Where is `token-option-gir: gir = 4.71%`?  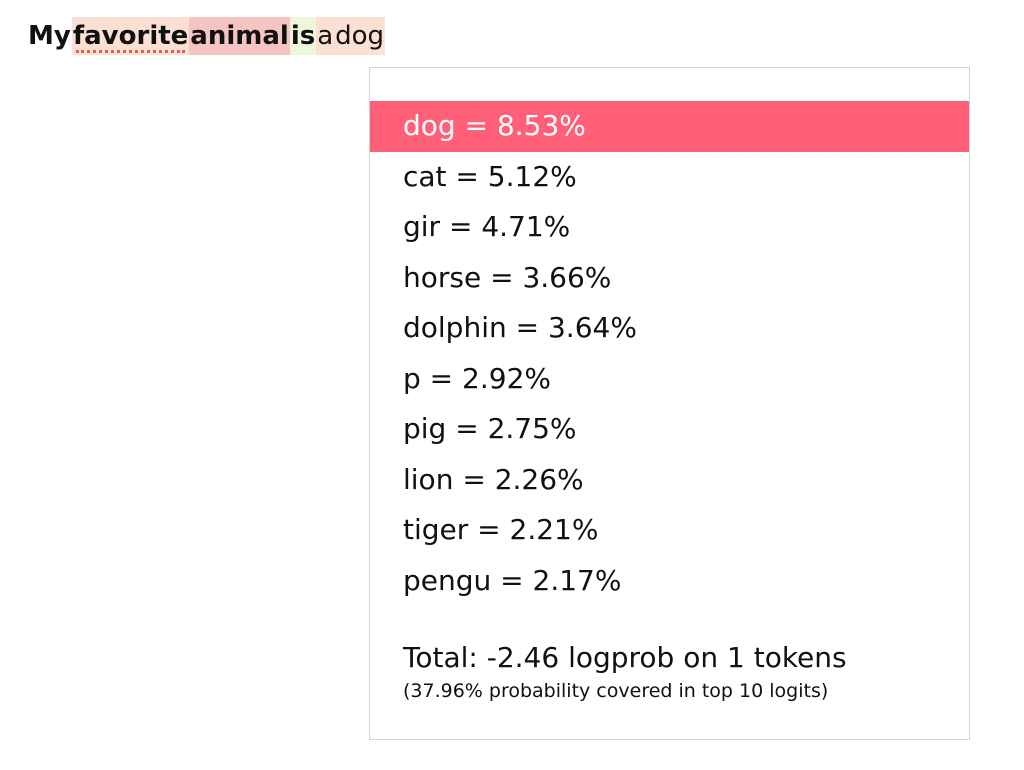 token-option-gir: gir = 4.71% is located at coordinates (487, 226).